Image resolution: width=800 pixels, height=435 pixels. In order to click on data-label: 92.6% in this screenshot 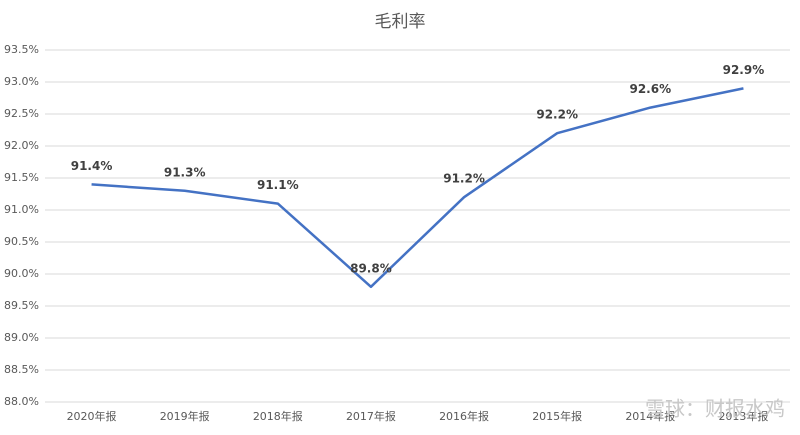, I will do `click(650, 89)`.